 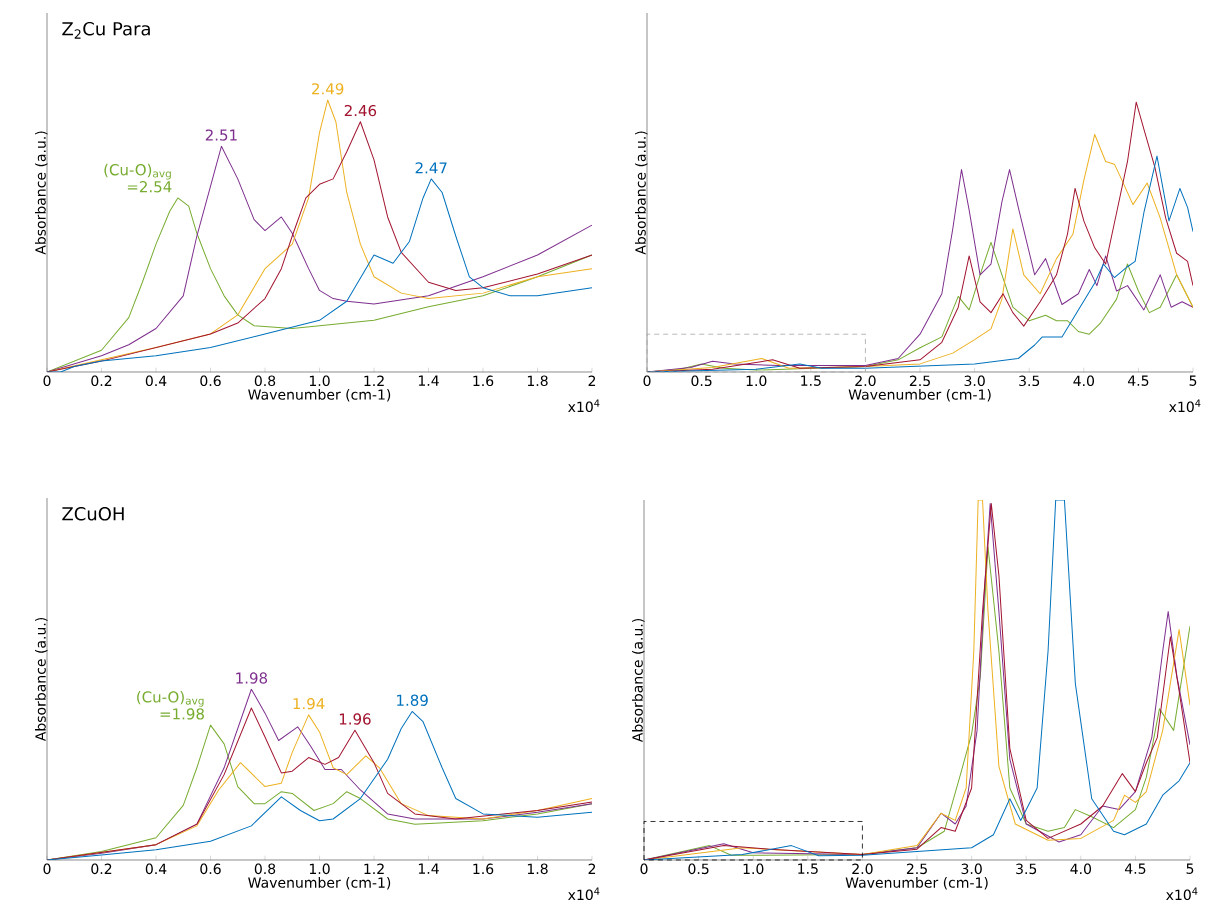 I want to click on annotation: 2.47, so click(x=431, y=168).